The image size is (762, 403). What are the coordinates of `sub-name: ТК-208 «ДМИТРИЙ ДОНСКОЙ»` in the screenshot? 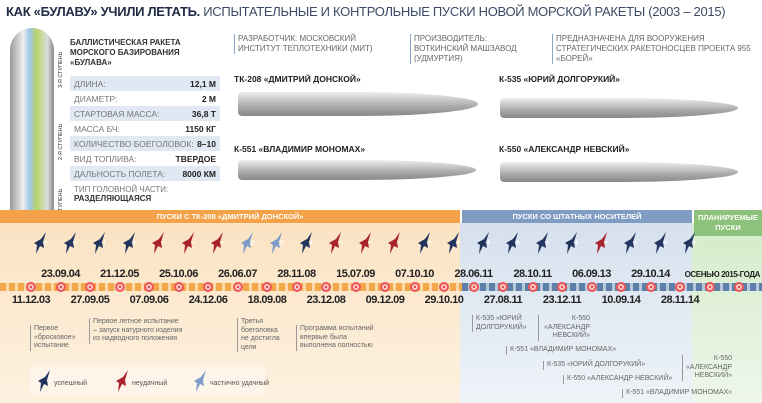 It's located at (297, 79).